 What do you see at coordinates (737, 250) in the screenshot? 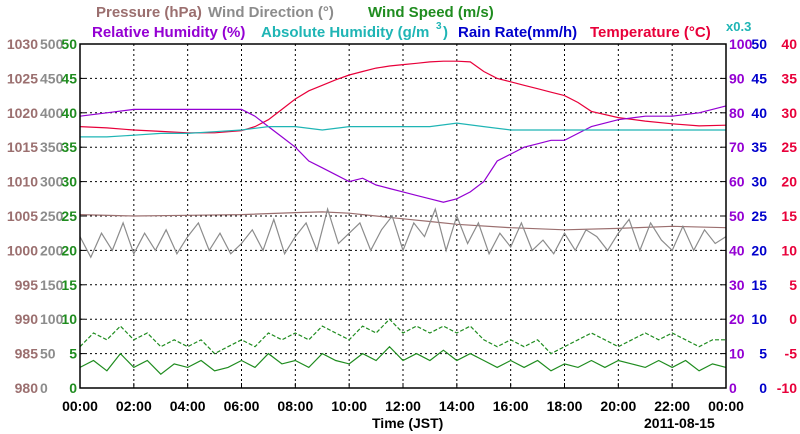
I see `y-tick-label-rh: 40` at bounding box center [737, 250].